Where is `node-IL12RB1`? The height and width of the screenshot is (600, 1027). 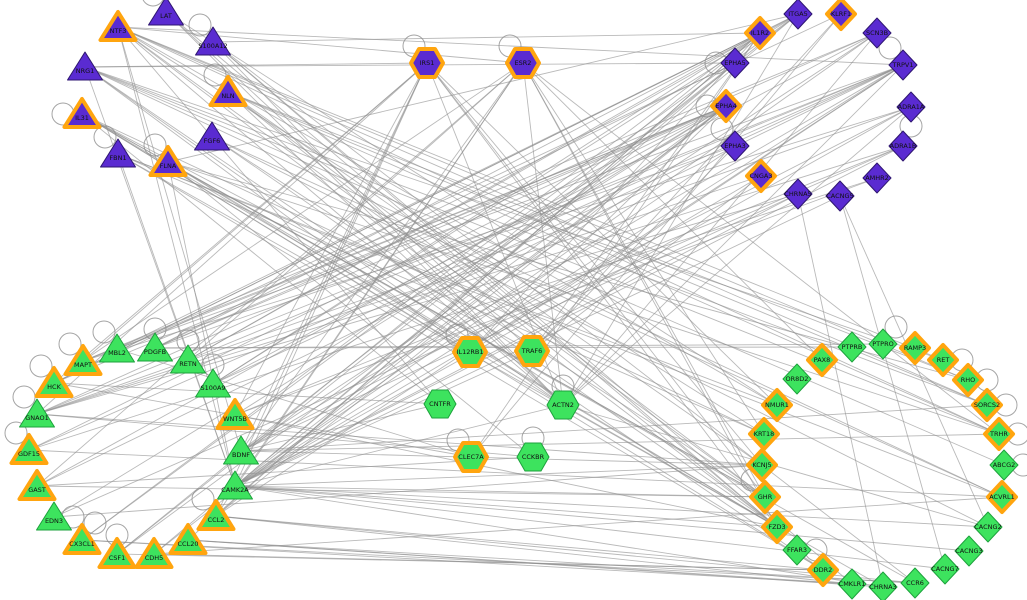
node-IL12RB1 is located at coordinates (470, 352).